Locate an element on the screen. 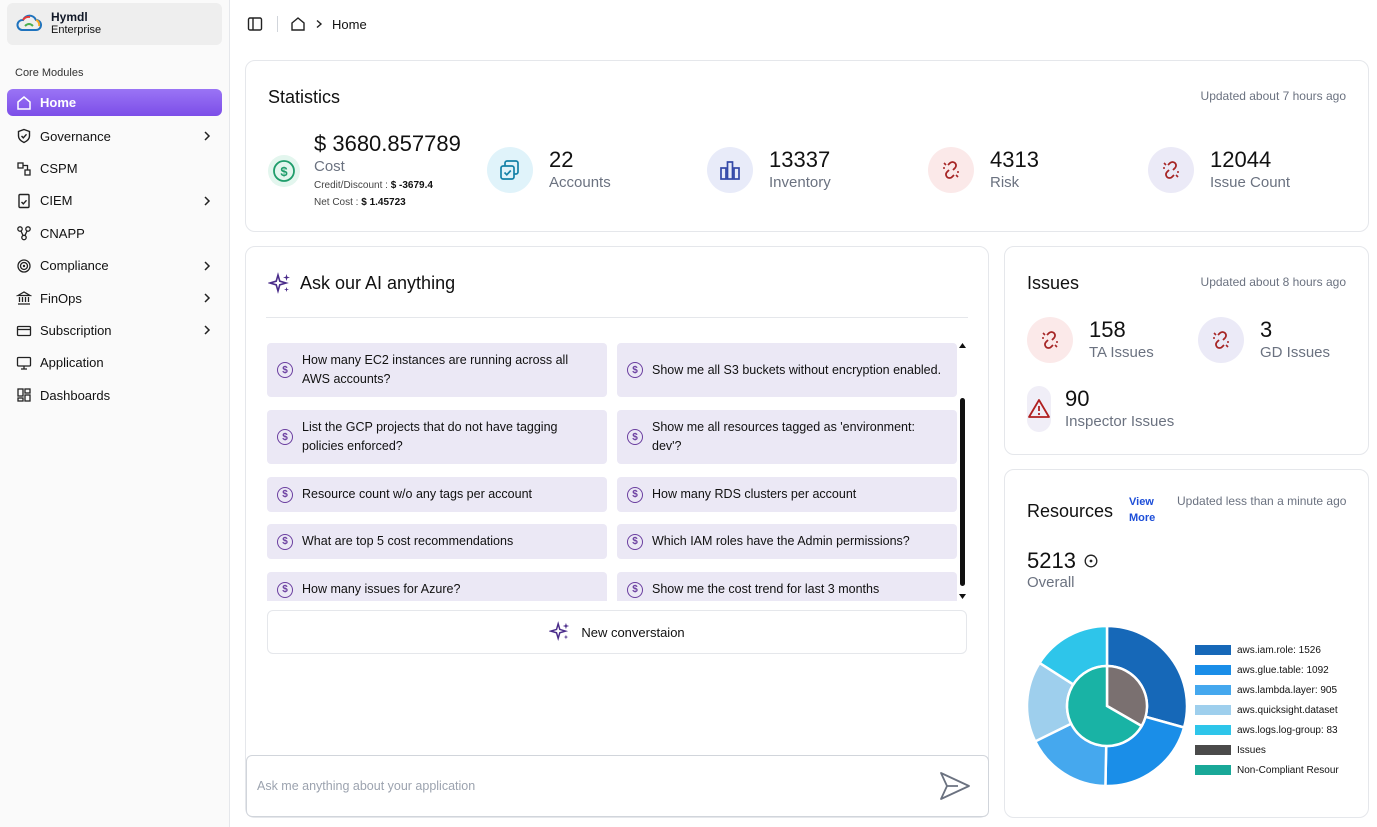 This screenshot has height=827, width=1377. new-conversation-button: New converstaion is located at coordinates (617, 632).